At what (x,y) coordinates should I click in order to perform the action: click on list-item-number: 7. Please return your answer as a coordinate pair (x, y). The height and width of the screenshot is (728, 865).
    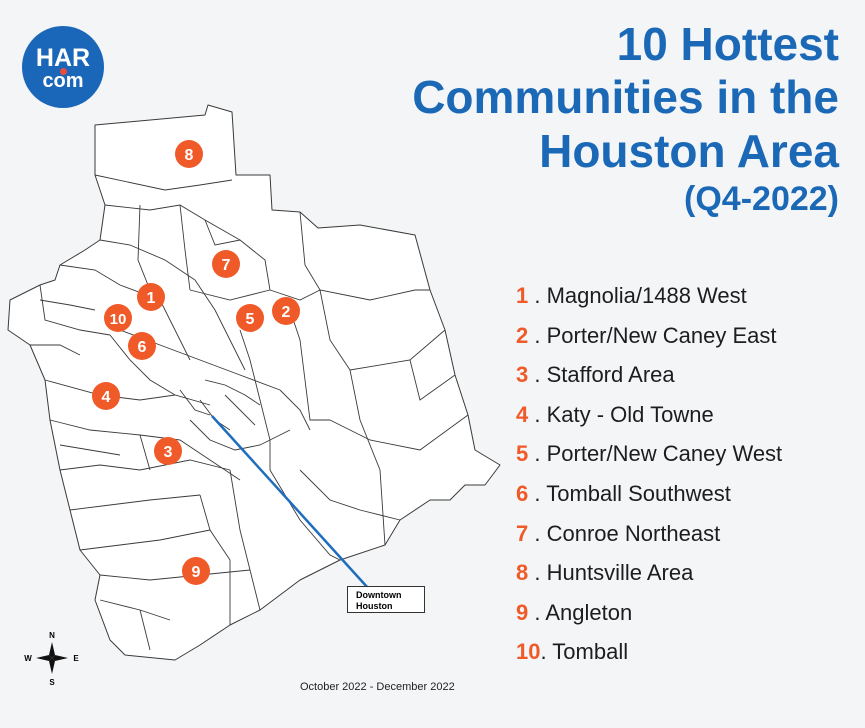
    Looking at the image, I should click on (522, 533).